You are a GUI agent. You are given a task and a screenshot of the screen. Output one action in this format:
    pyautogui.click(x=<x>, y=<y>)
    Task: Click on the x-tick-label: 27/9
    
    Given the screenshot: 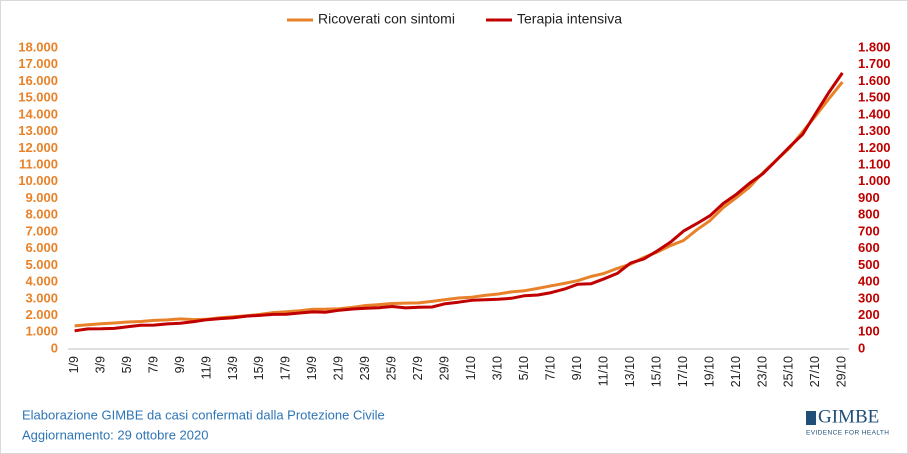 What is the action you would take?
    pyautogui.click(x=418, y=368)
    